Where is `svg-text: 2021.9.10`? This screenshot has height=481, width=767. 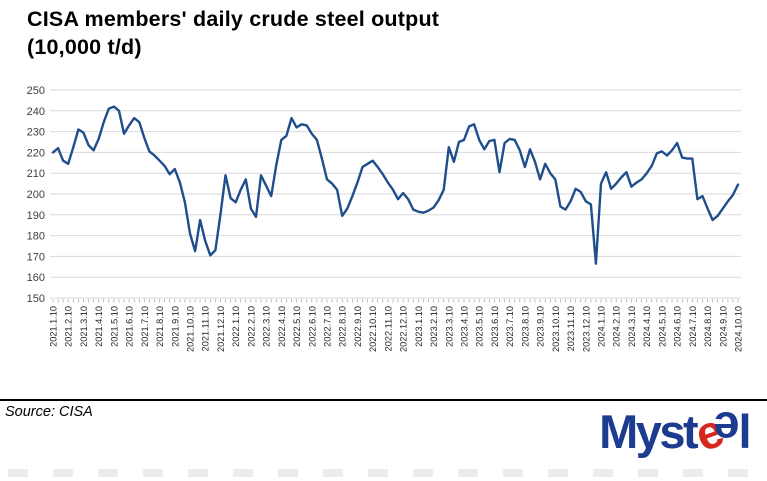 svg-text: 2021.9.10 is located at coordinates (175, 326).